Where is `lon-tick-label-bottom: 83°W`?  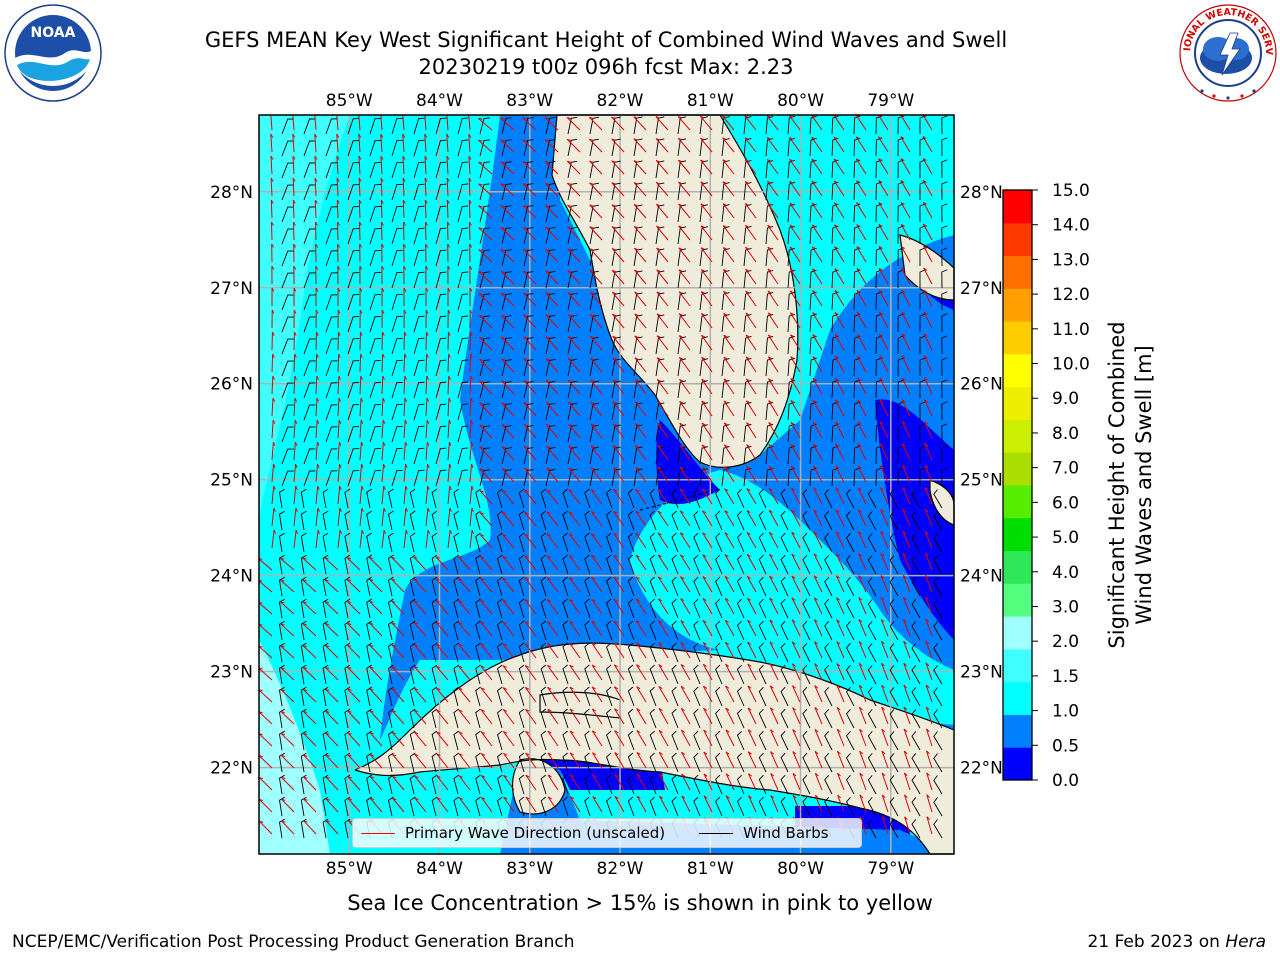 lon-tick-label-bottom: 83°W is located at coordinates (529, 869).